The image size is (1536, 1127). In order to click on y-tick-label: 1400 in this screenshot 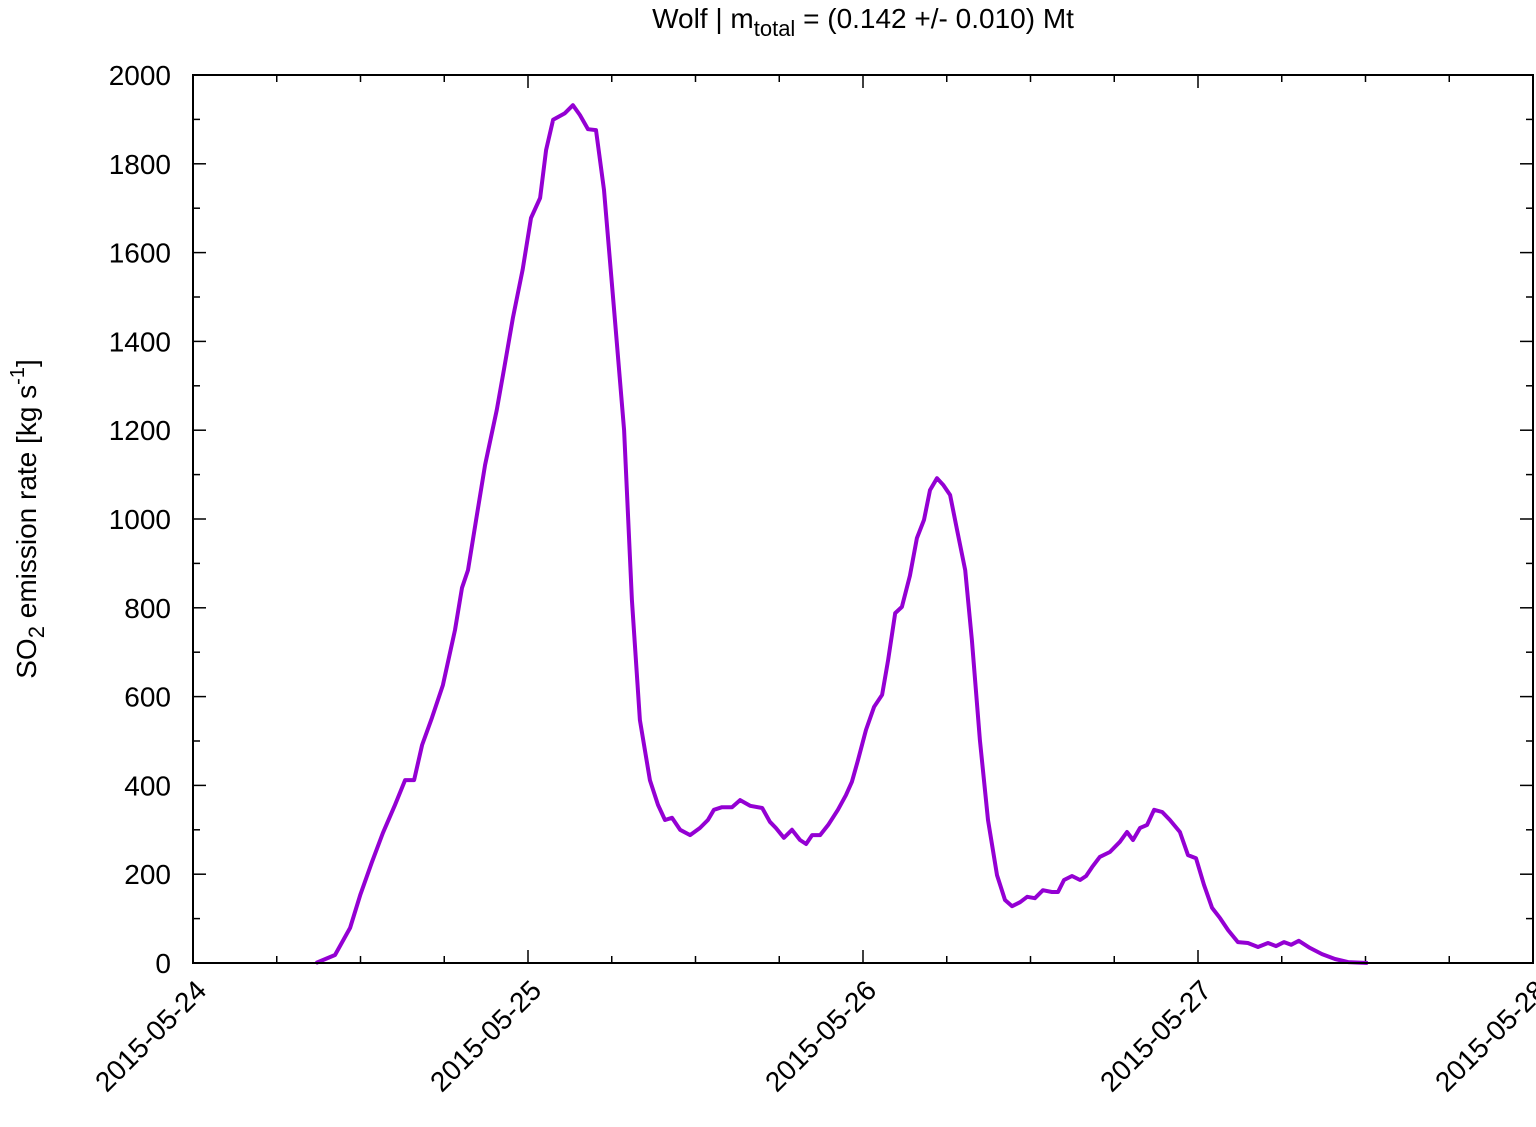, I will do `click(140, 341)`.